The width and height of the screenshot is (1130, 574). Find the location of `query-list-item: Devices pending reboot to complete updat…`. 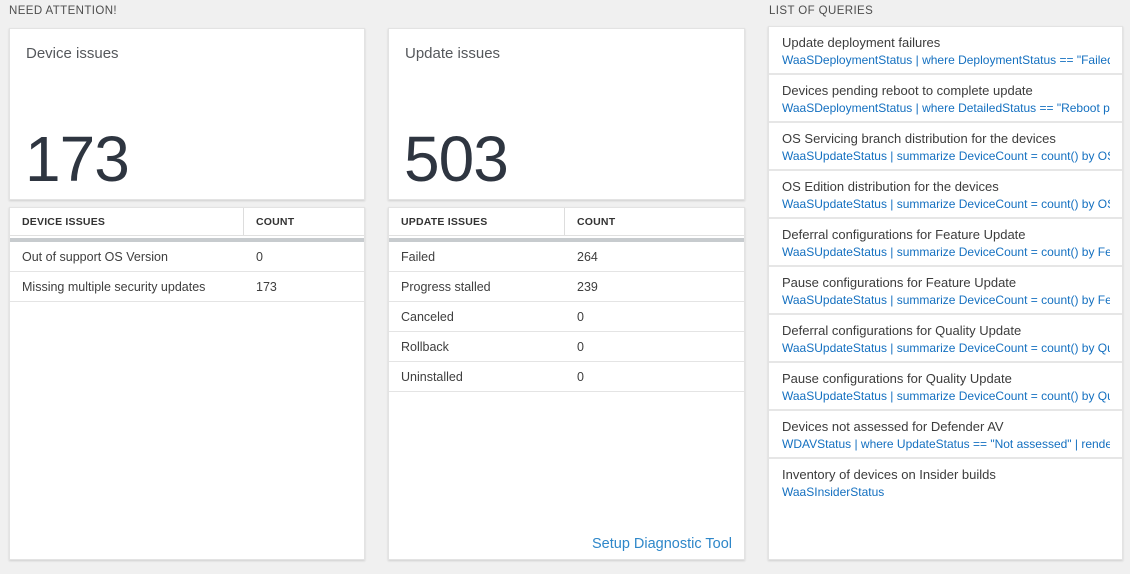

query-list-item: Devices pending reboot to complete updat… is located at coordinates (945, 99).